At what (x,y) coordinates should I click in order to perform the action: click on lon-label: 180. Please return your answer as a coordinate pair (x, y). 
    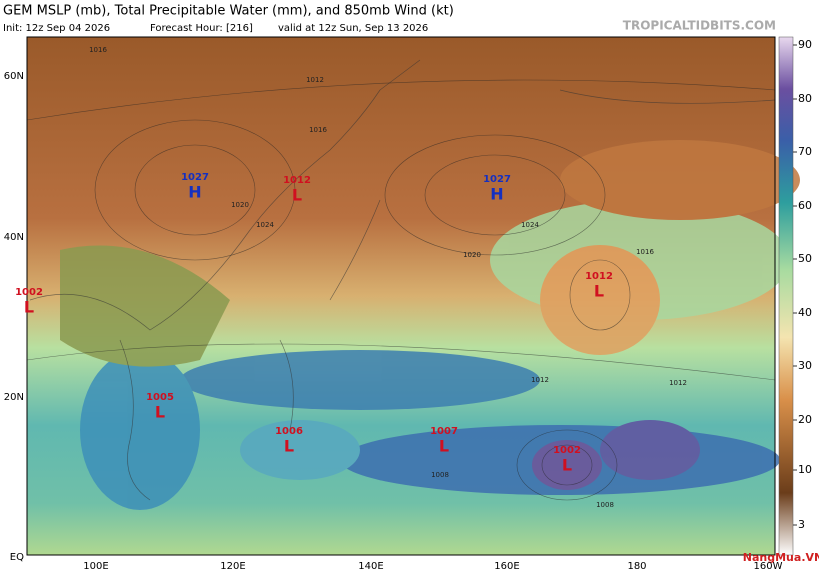
    Looking at the image, I should click on (636, 566).